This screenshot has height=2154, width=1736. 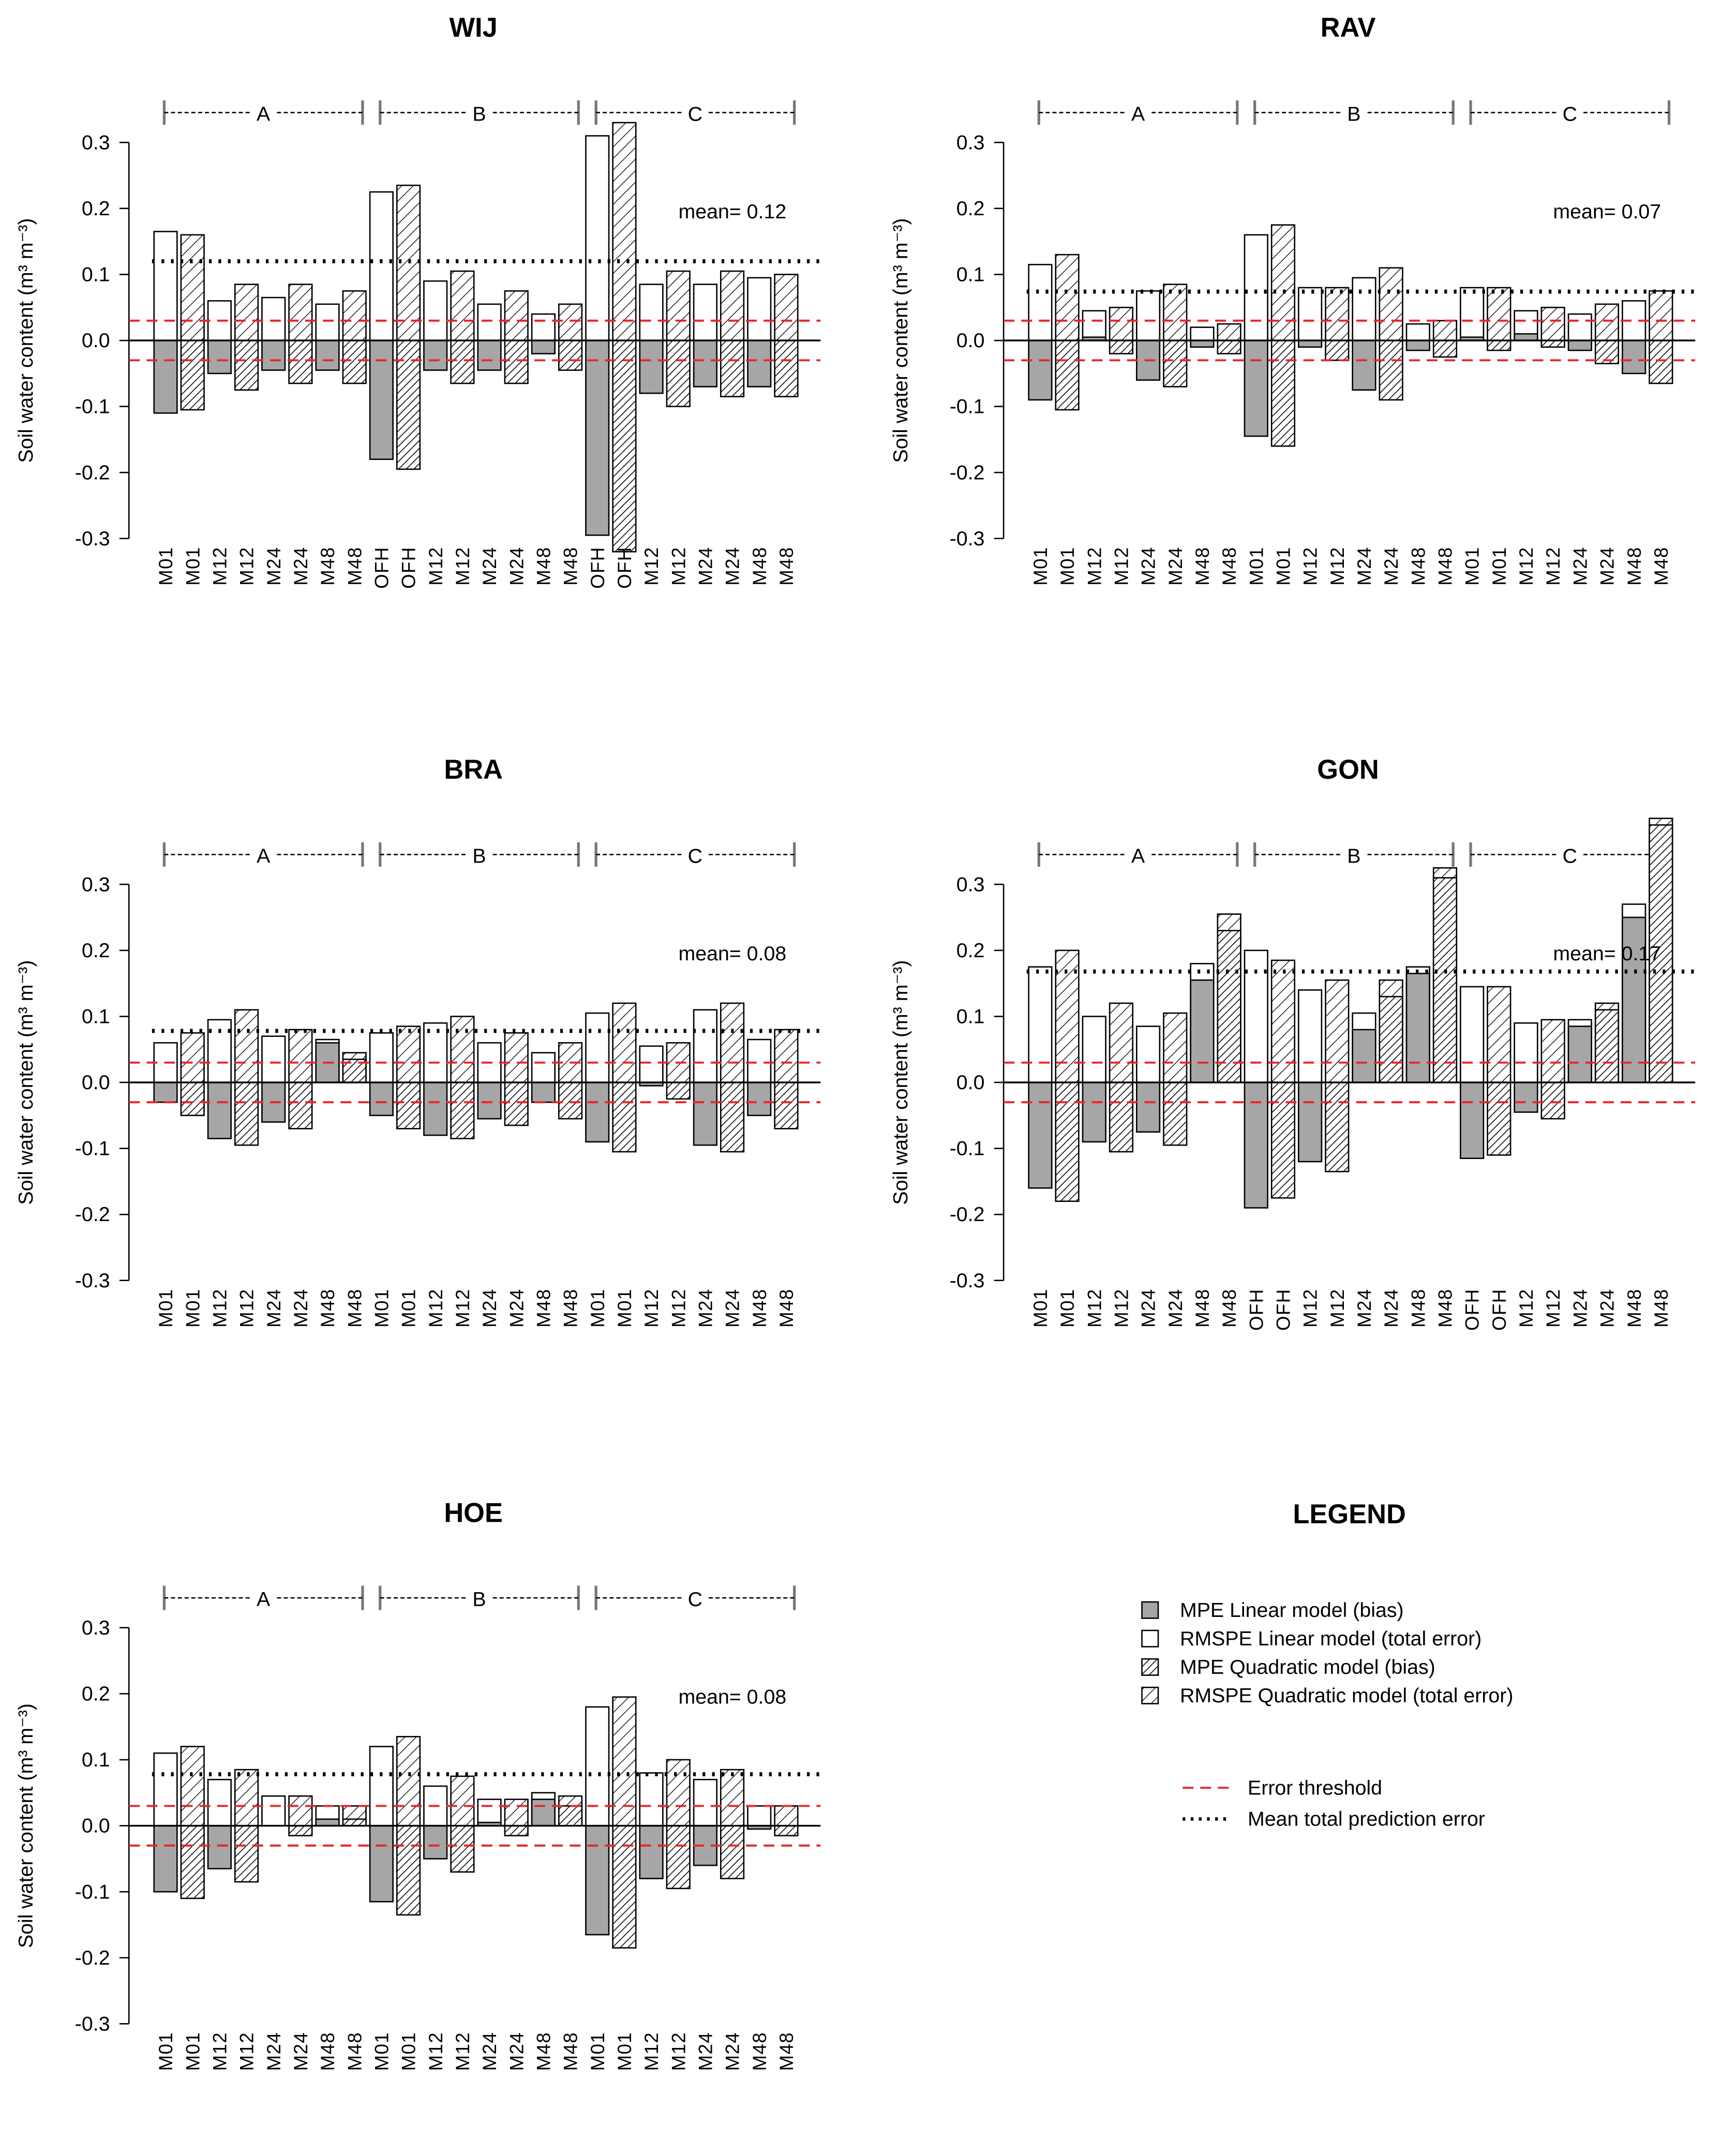 What do you see at coordinates (967, 1281) in the screenshot?
I see `y-tick-label: -0.3` at bounding box center [967, 1281].